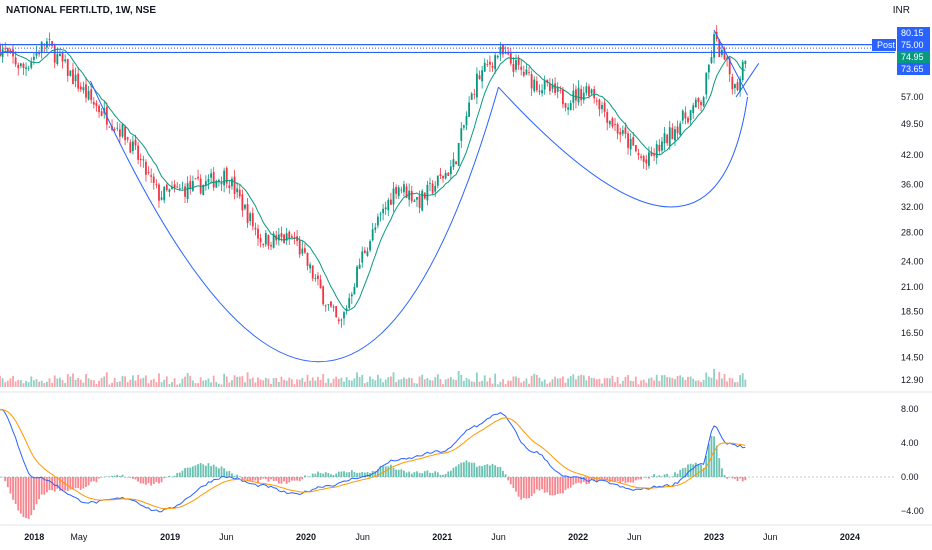 Image resolution: width=932 pixels, height=550 pixels. What do you see at coordinates (901, 10) in the screenshot?
I see `currency-label: INR` at bounding box center [901, 10].